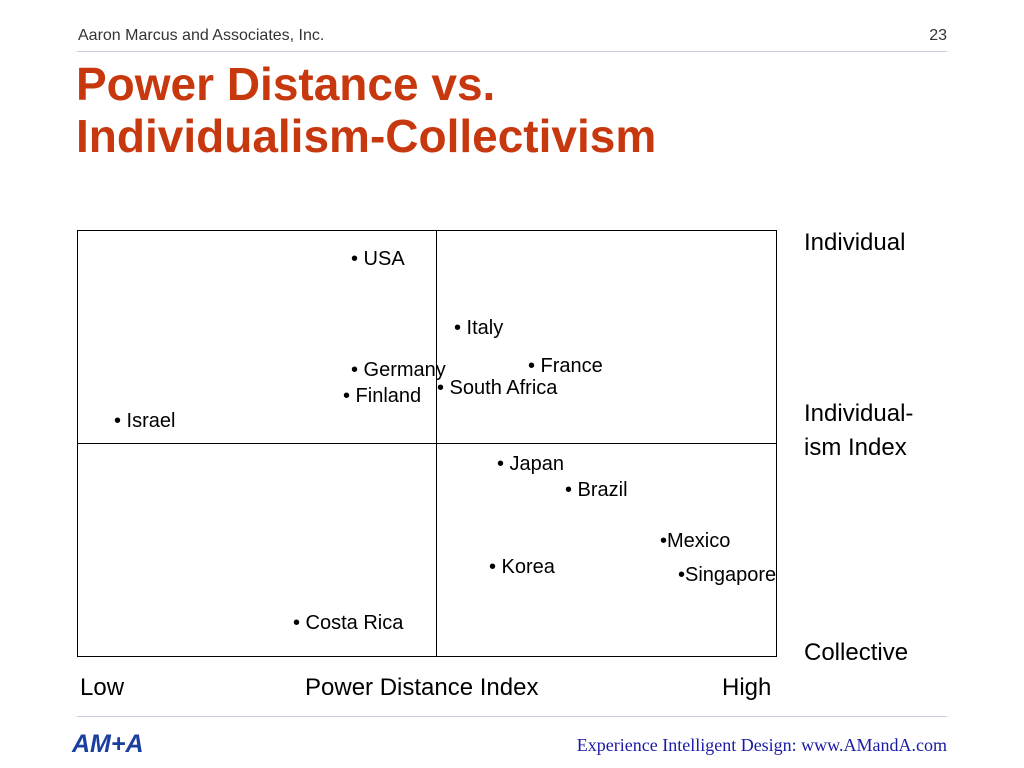 The width and height of the screenshot is (1024, 768). What do you see at coordinates (695, 541) in the screenshot?
I see `point-mexico: •Mexico` at bounding box center [695, 541].